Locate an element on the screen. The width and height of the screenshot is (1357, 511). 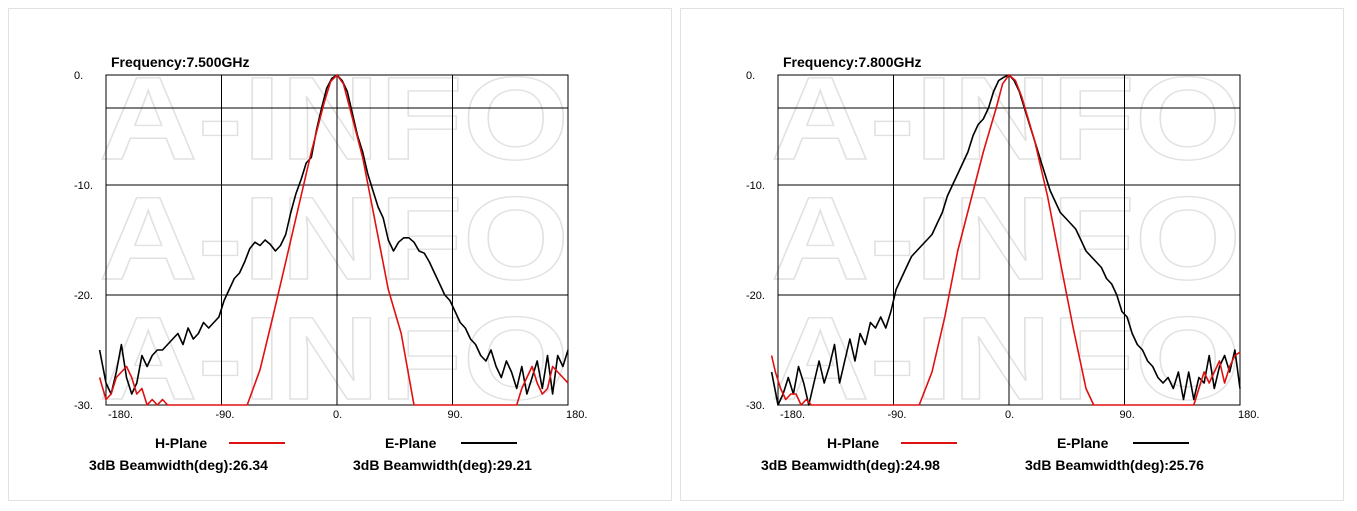
e-plane-beamwidth: 3dB Beamwidth(deg):29.21 is located at coordinates (442, 465).